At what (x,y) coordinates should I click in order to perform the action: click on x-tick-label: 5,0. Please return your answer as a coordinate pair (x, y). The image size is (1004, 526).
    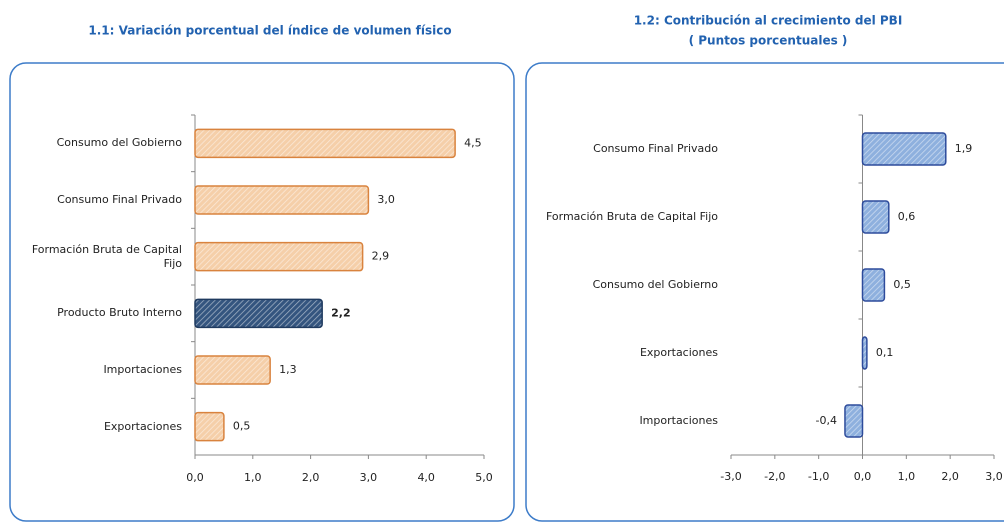
    Looking at the image, I should click on (484, 477).